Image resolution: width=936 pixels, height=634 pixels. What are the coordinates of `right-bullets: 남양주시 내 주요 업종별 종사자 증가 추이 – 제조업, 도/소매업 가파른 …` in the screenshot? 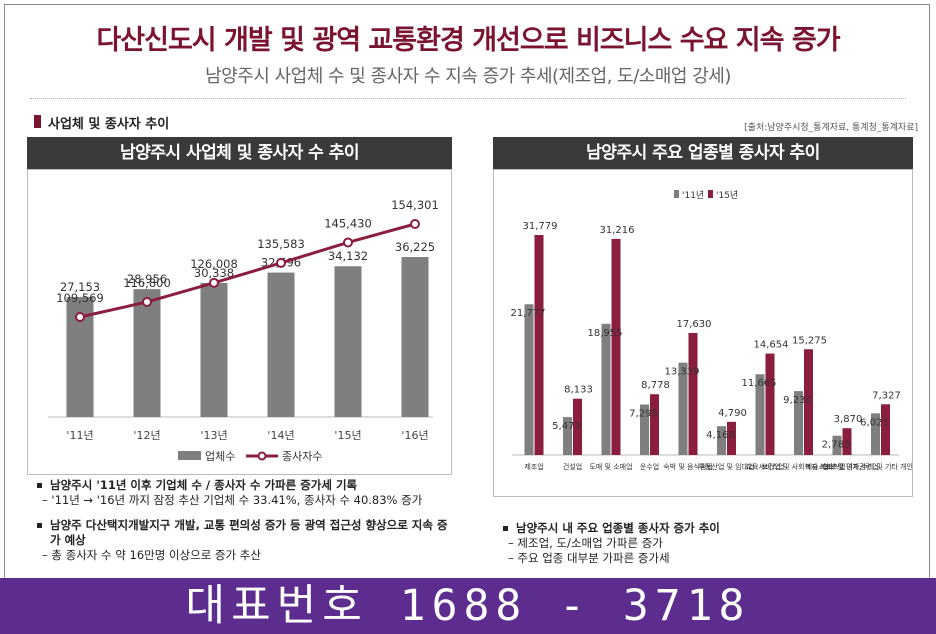 It's located at (707, 543).